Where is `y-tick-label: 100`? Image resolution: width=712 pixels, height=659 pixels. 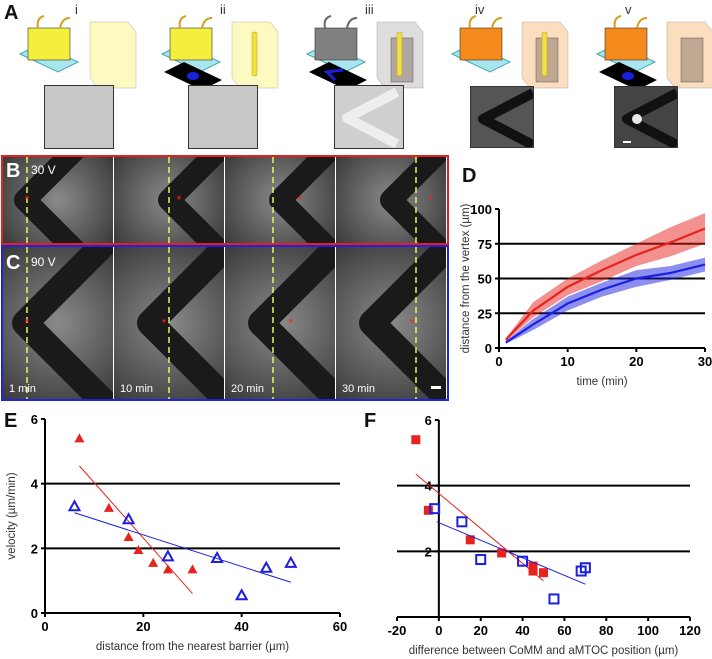 y-tick-label: 100 is located at coordinates (481, 209).